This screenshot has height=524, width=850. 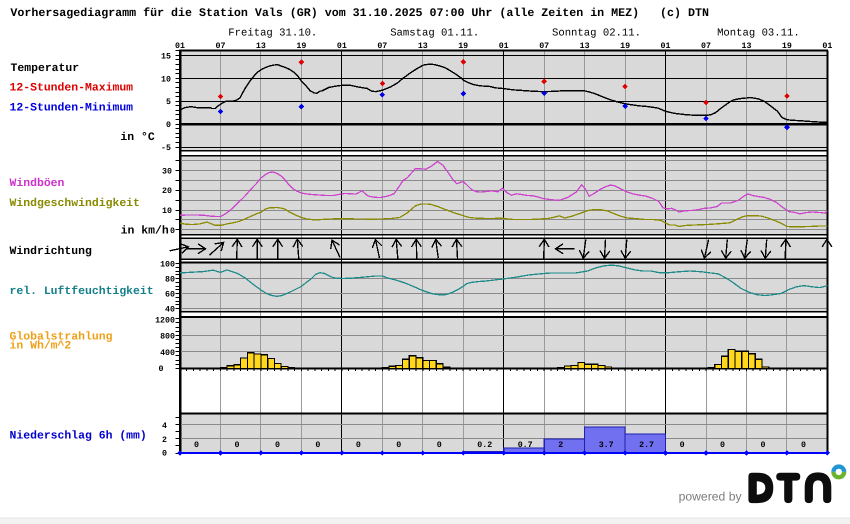 What do you see at coordinates (484, 445) in the screenshot?
I see `svg-text: 0.2` at bounding box center [484, 445].